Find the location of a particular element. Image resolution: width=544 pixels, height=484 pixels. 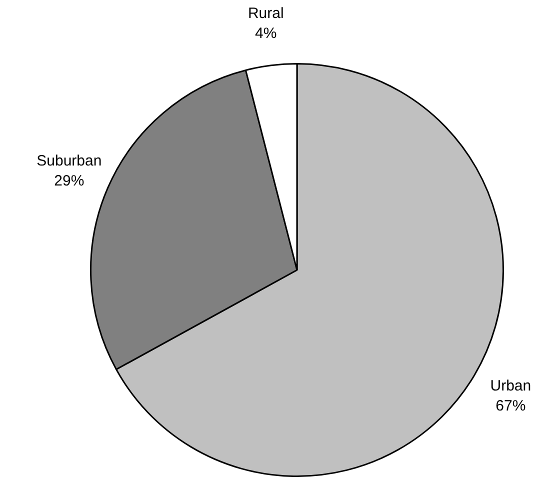

slice-label: Suburban is located at coordinates (69, 161).